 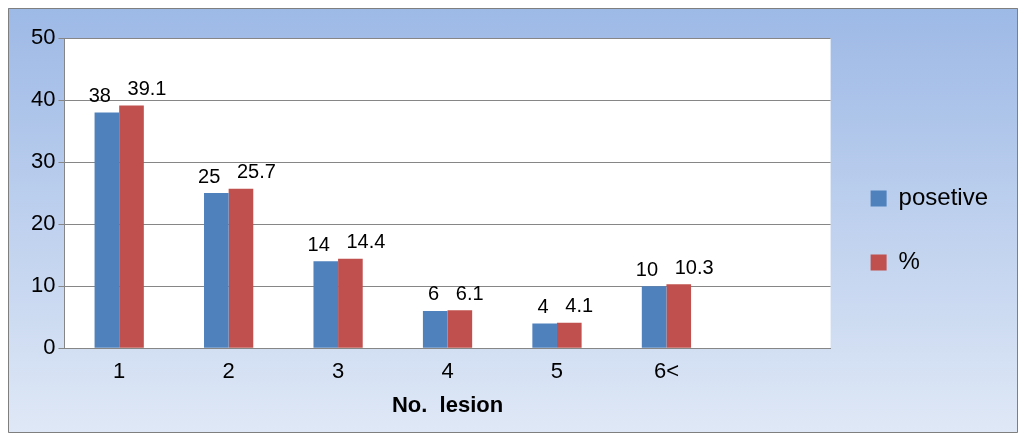 I want to click on data-label: 6, so click(x=434, y=293).